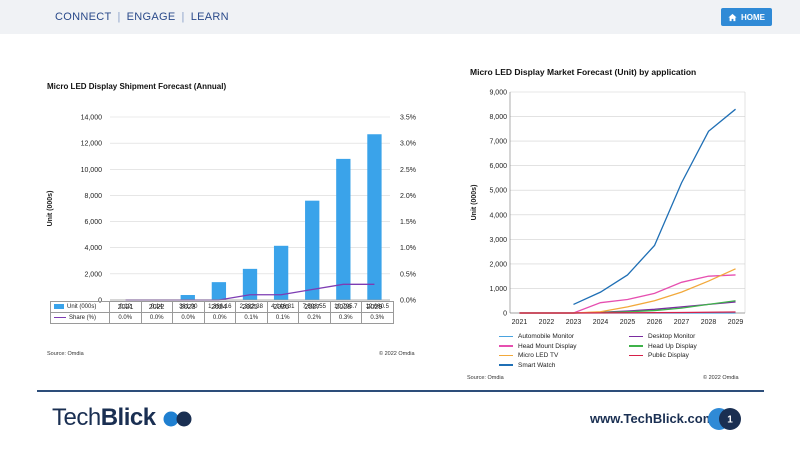 The width and height of the screenshot is (800, 450). What do you see at coordinates (498, 191) in the screenshot?
I see `y-tick-label: 5,000` at bounding box center [498, 191].